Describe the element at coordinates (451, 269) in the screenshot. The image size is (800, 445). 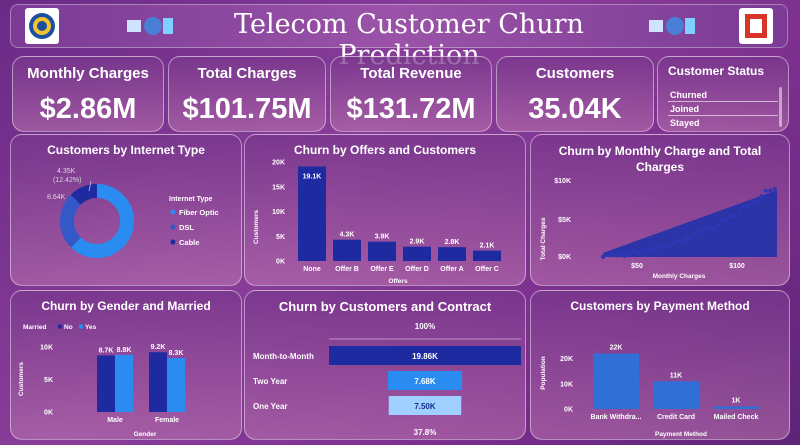
I see `x-tick: Offer A` at that location.